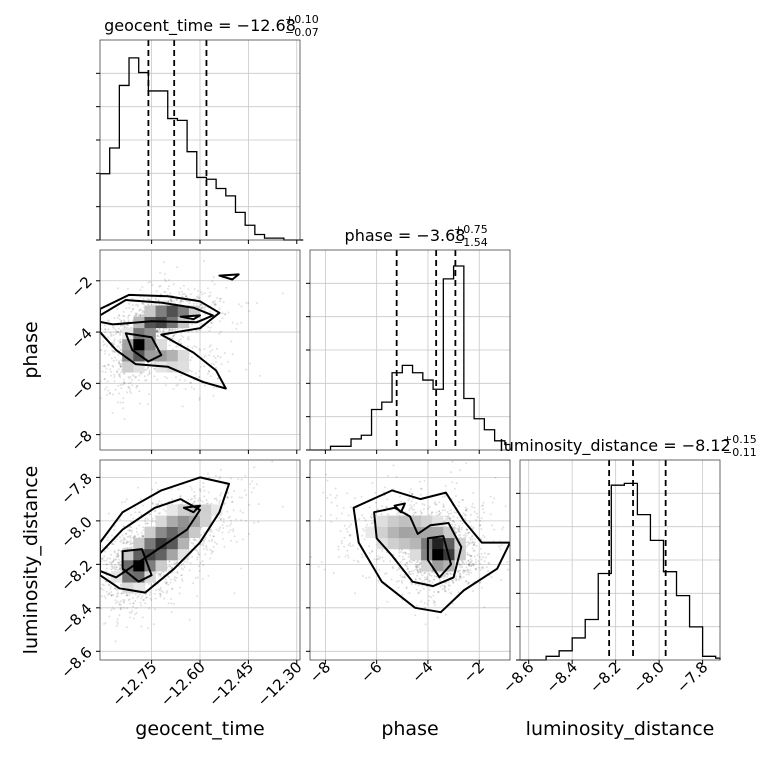 Image resolution: width=760 pixels, height=760 pixels. I want to click on ylabel-luminosity-distance: luminosity_distance, so click(31, 560).